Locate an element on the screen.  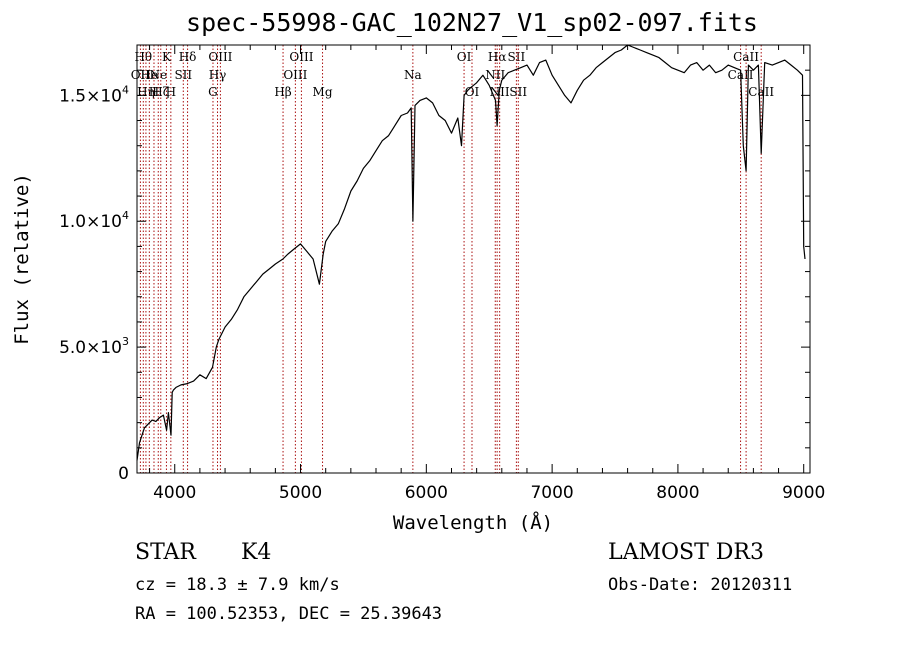
y-tick-mantissa: 0 is located at coordinates (123, 474).